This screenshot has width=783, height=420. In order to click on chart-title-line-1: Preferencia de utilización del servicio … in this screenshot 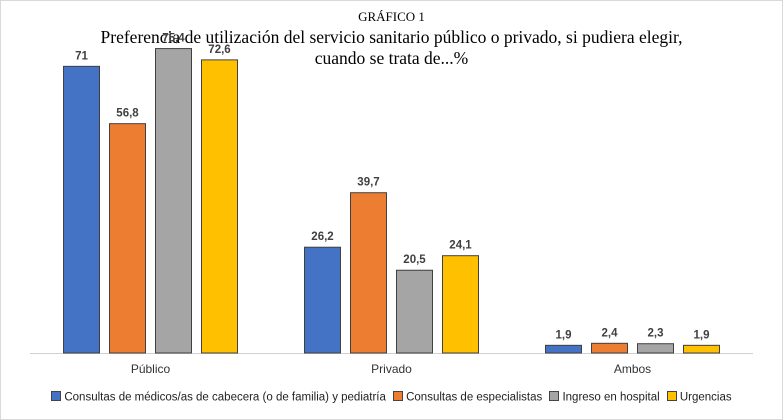, I will do `click(391, 37)`.